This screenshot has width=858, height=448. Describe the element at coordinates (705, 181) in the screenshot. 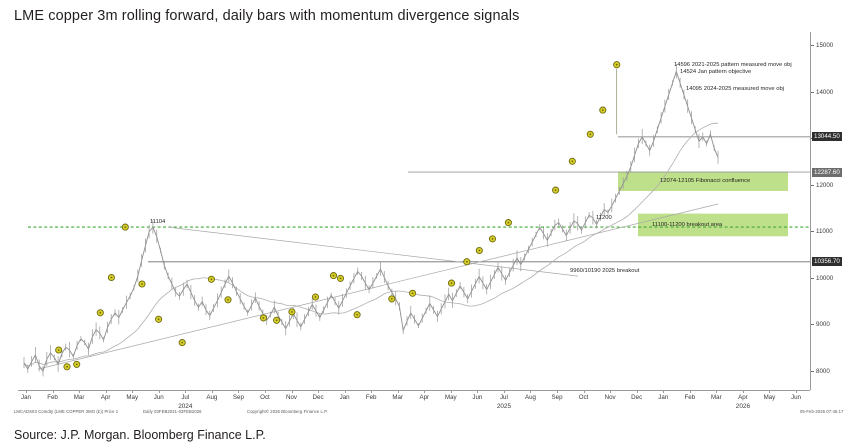

I see `band-label-fibonacci-confluence: 12074-12105 Fibonacci confluence` at that location.